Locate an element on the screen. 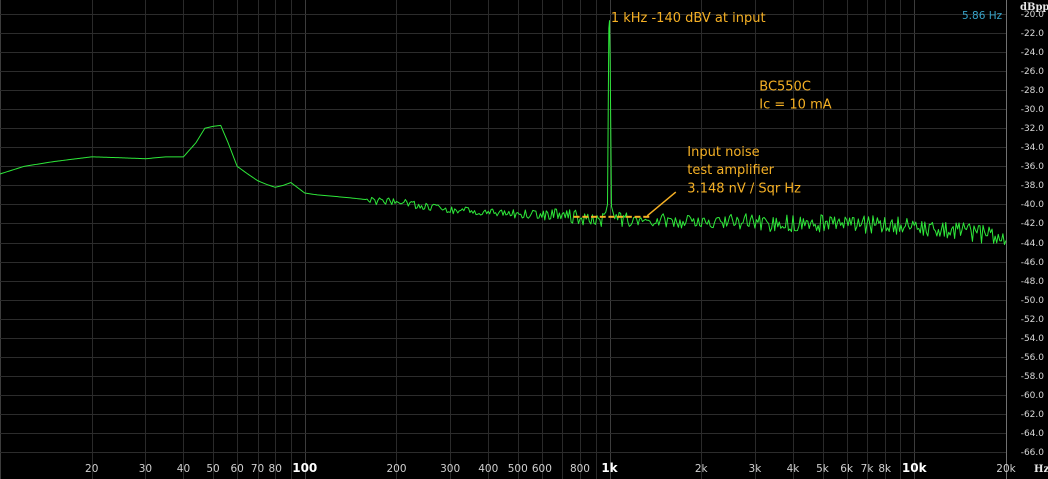  y-tick-label: -48.0 is located at coordinates (1033, 282).